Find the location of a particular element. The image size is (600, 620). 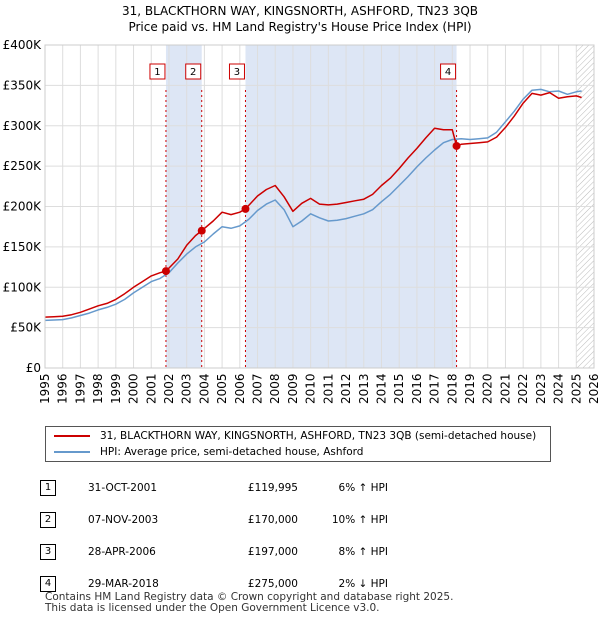

x-tick-label: 2005 is located at coordinates (222, 388).